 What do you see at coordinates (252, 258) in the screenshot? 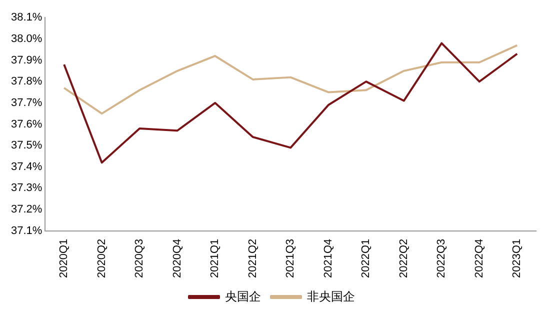
I see `x-tick-label: 2021Q2` at bounding box center [252, 258].